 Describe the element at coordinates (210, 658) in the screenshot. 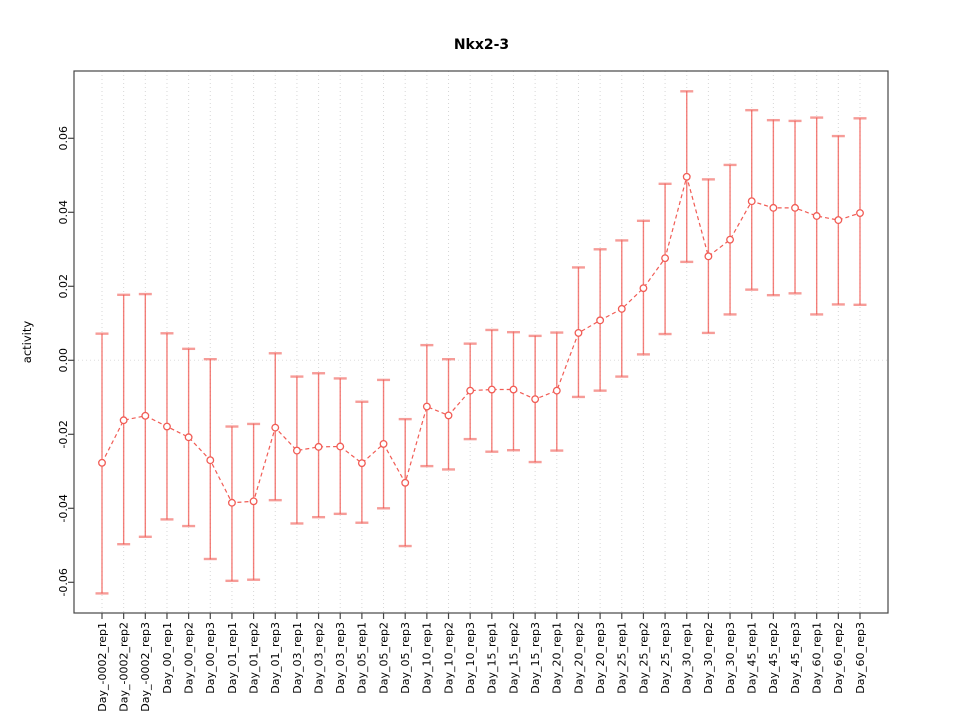

I see `x-tick-label: Day_00_rep3` at that location.